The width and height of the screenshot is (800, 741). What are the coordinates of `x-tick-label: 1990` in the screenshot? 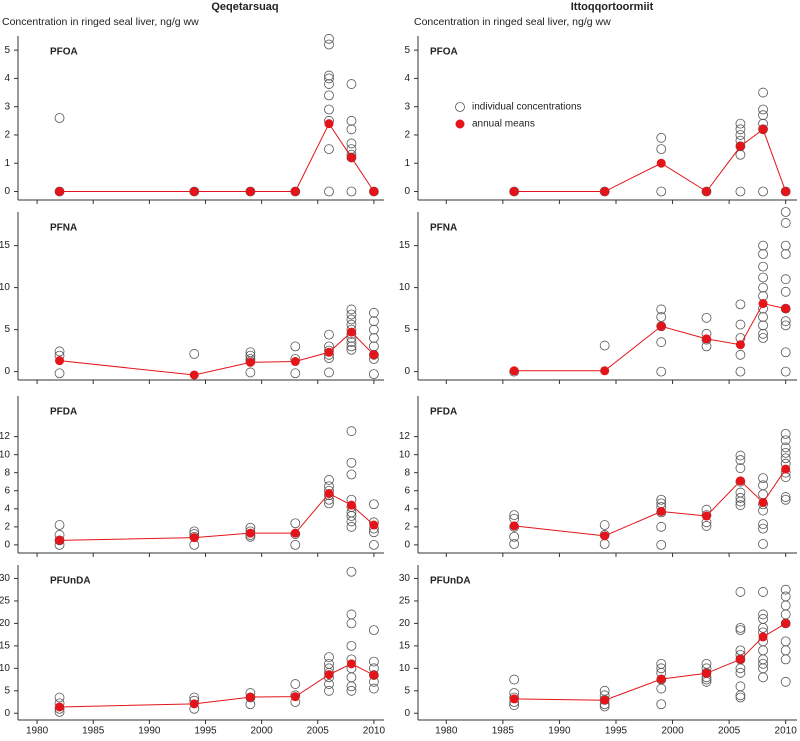 It's located at (149, 731).